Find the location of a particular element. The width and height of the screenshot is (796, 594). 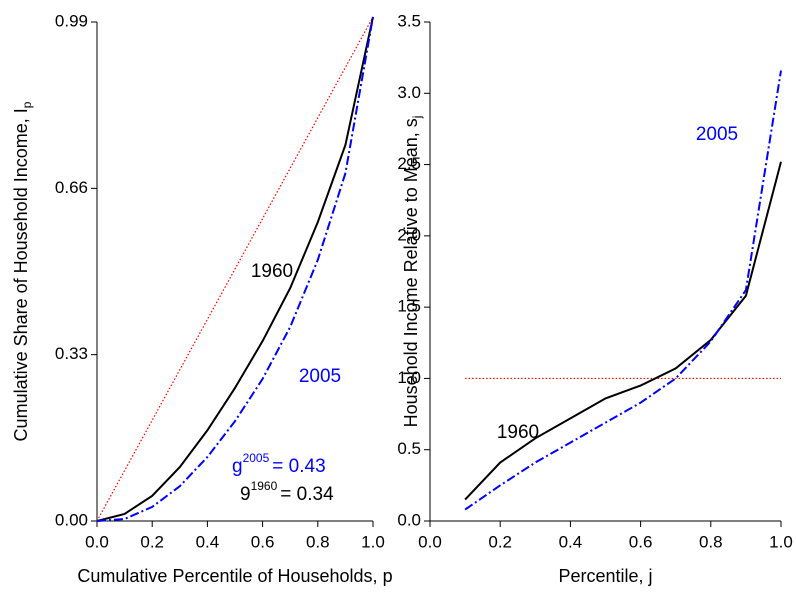

annotation-sup: 1960 is located at coordinates (264, 486).